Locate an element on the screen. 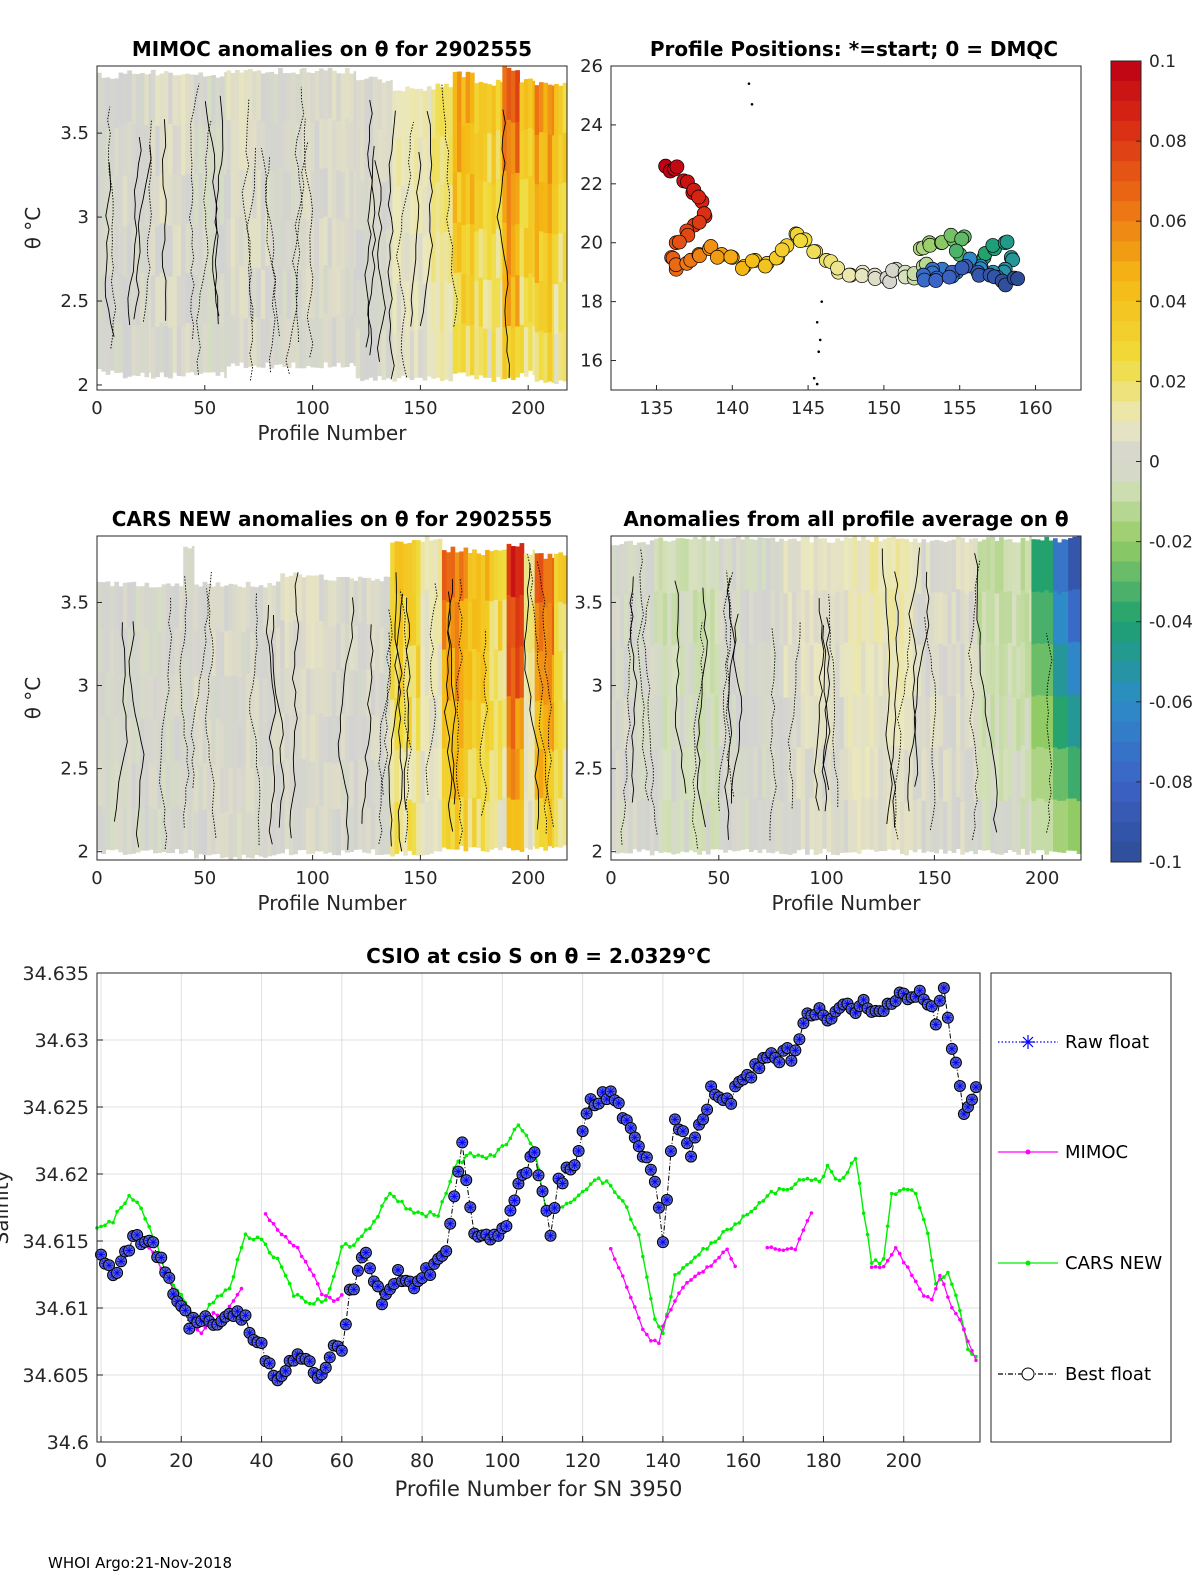 The width and height of the screenshot is (1200, 1575). positions-frame is located at coordinates (846, 228).